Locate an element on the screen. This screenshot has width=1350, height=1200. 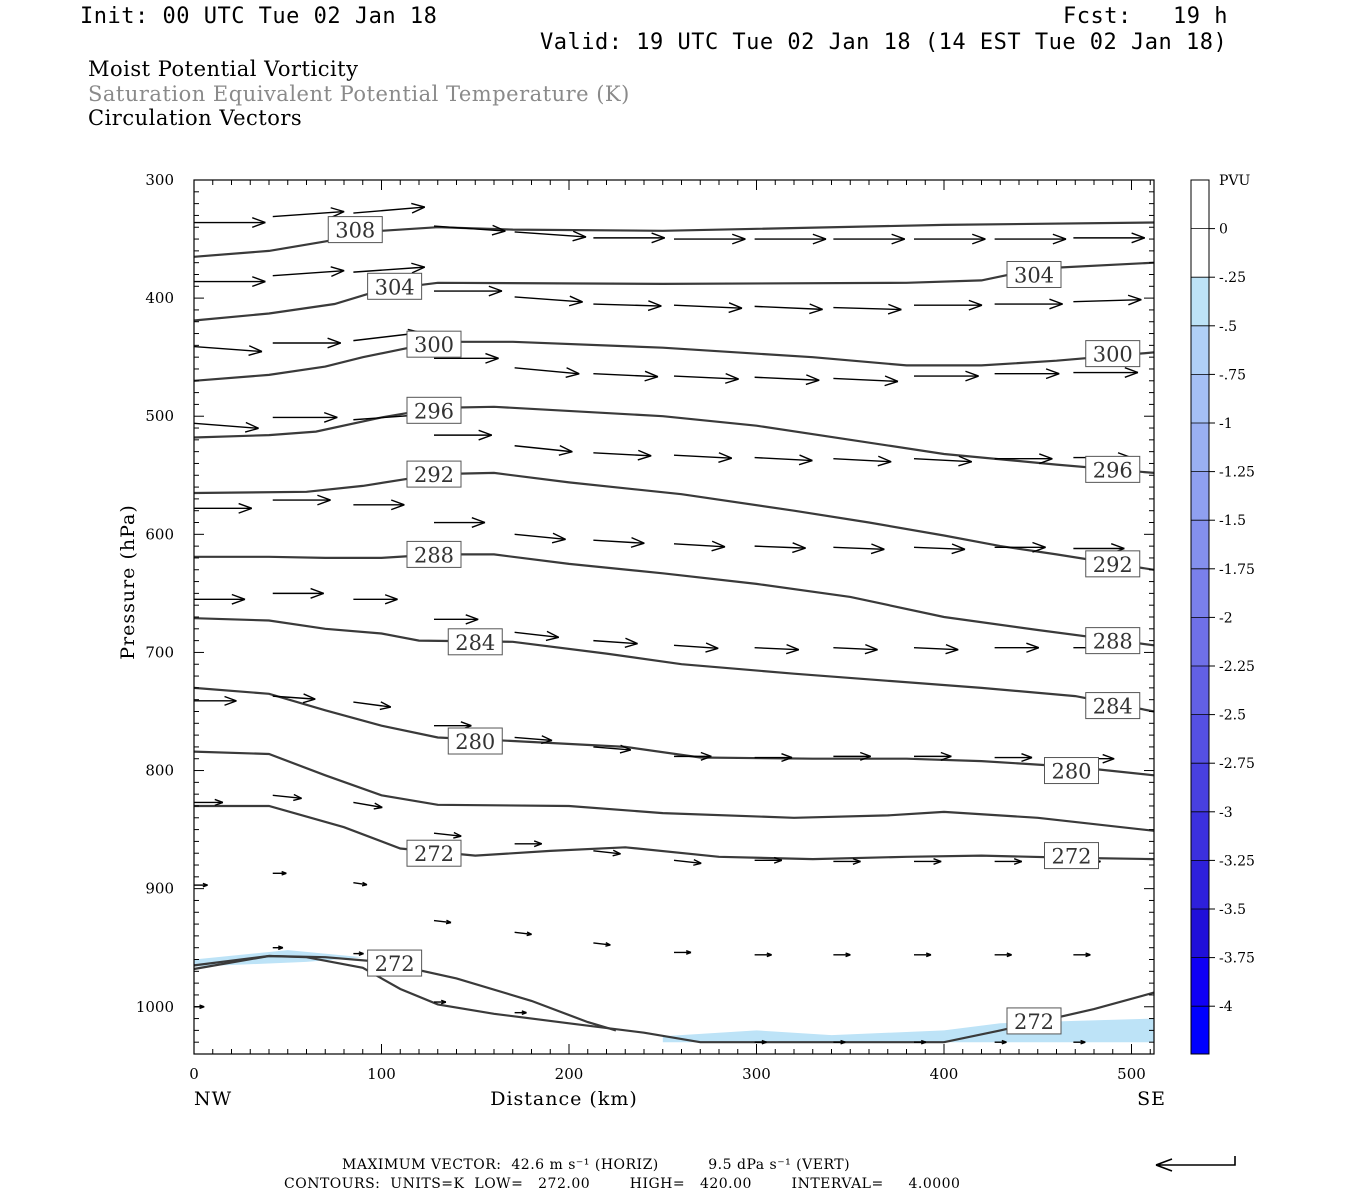
y-tick-label: 400 is located at coordinates (159, 298).